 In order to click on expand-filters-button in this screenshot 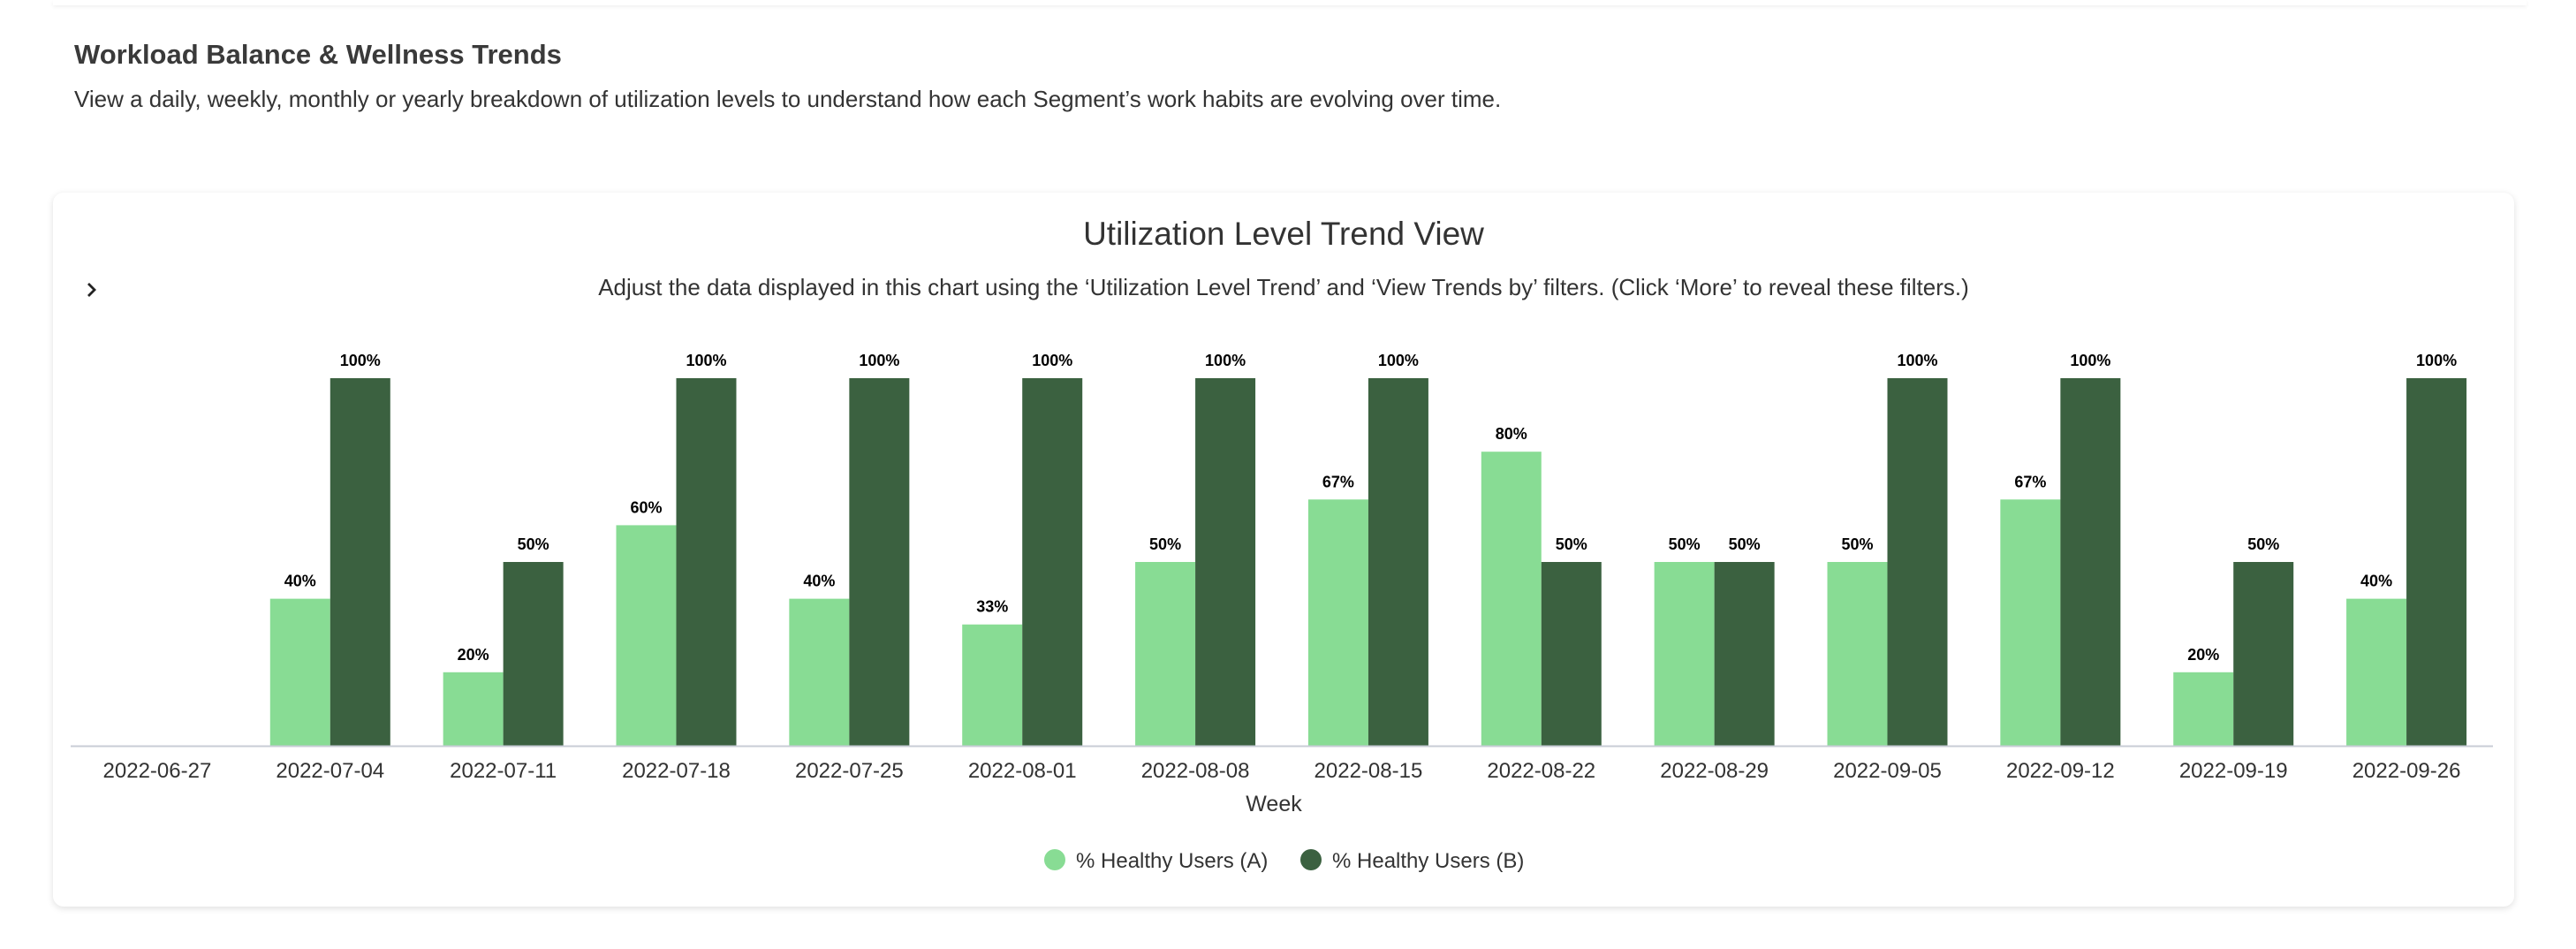, I will do `click(92, 289)`.